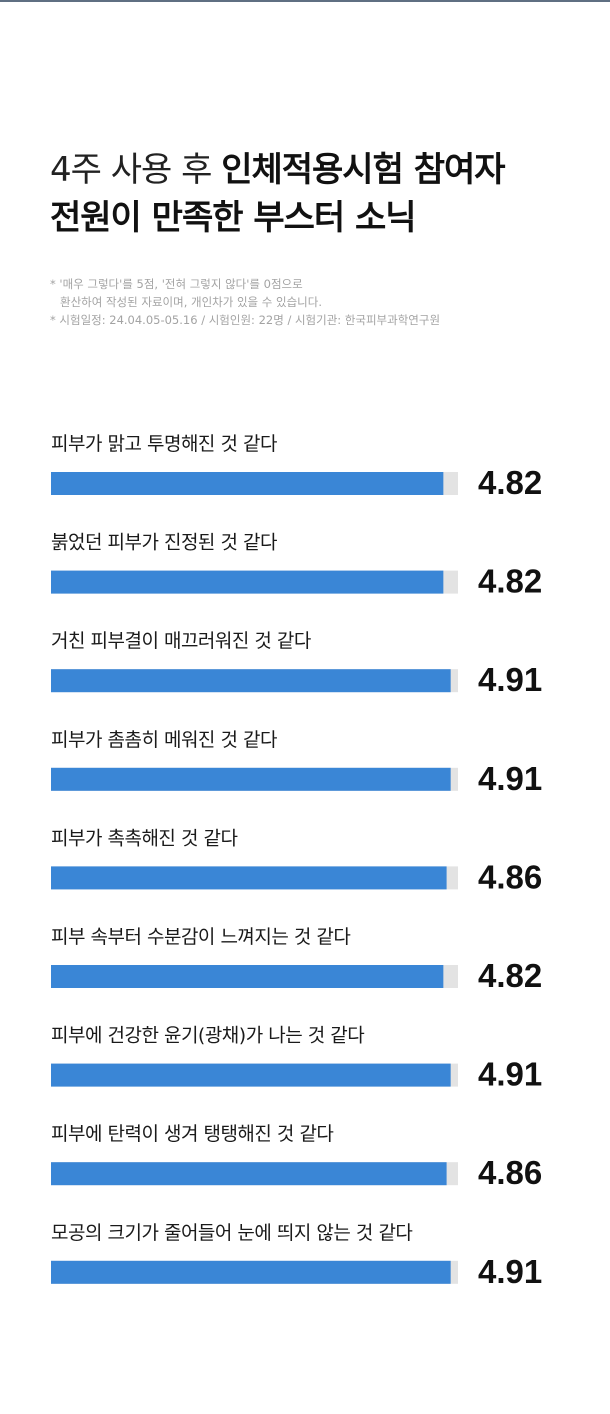 The width and height of the screenshot is (610, 1414). Describe the element at coordinates (200, 937) in the screenshot. I see `category-label: 피부 속부터 수분감이 느껴지는 것 같다` at that location.